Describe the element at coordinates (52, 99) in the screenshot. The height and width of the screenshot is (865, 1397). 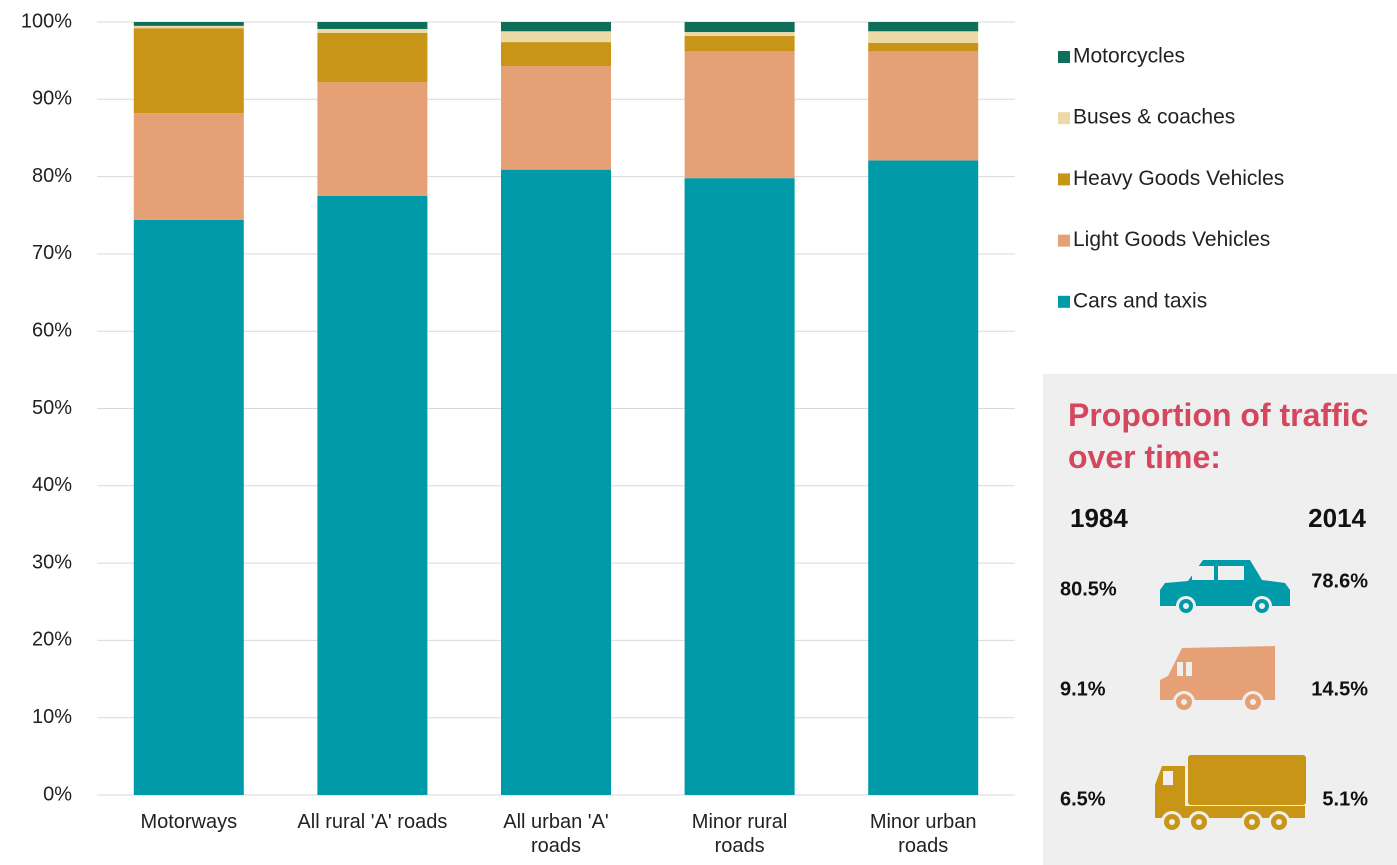
I see `y-tick-label: 90%` at that location.